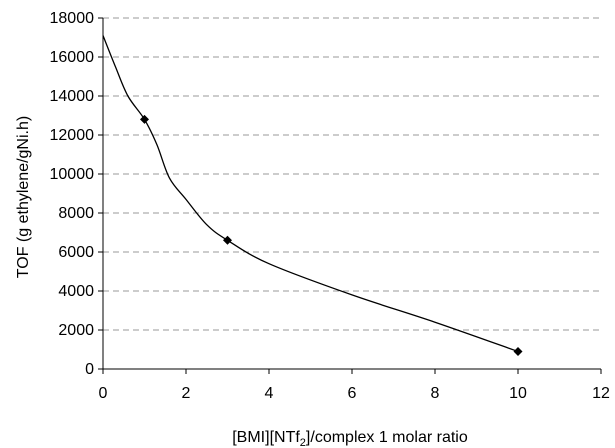  Describe the element at coordinates (76, 291) in the screenshot. I see `y-tick-label-4000: 4000` at that location.